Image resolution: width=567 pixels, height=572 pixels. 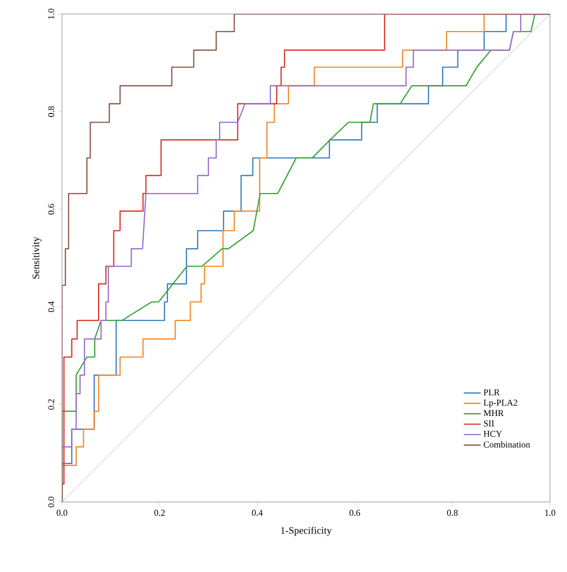 I want to click on y-tick-label: 0.2, so click(x=51, y=404).